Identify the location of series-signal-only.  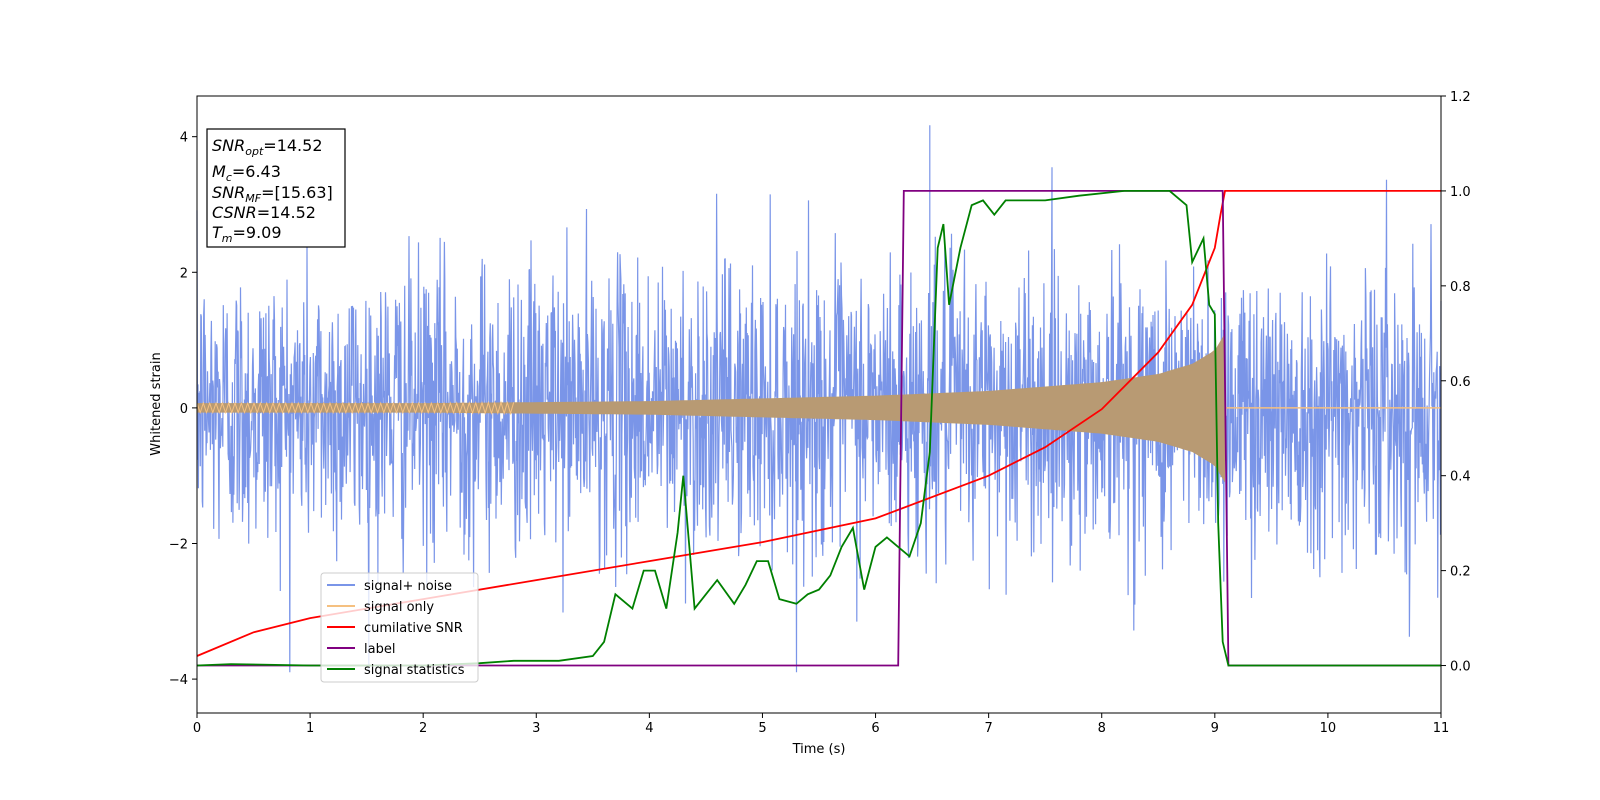
(711, 408).